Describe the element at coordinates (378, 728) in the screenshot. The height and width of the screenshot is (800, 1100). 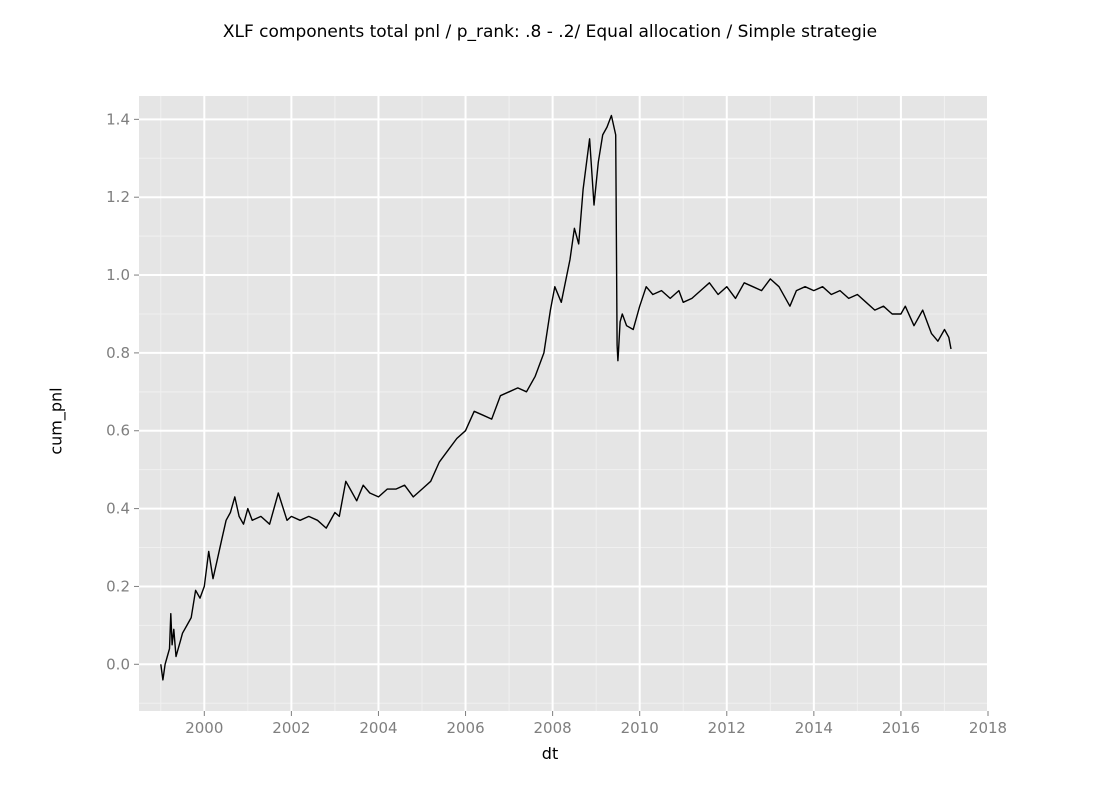
I see `x-tick-label: 2004` at that location.